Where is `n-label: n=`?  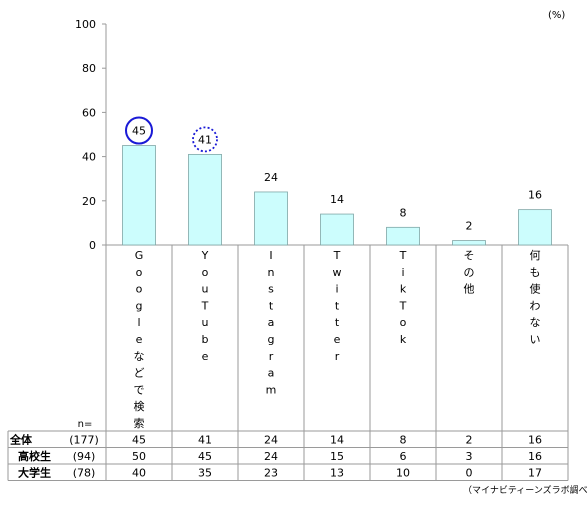
n-label: n= is located at coordinates (85, 424).